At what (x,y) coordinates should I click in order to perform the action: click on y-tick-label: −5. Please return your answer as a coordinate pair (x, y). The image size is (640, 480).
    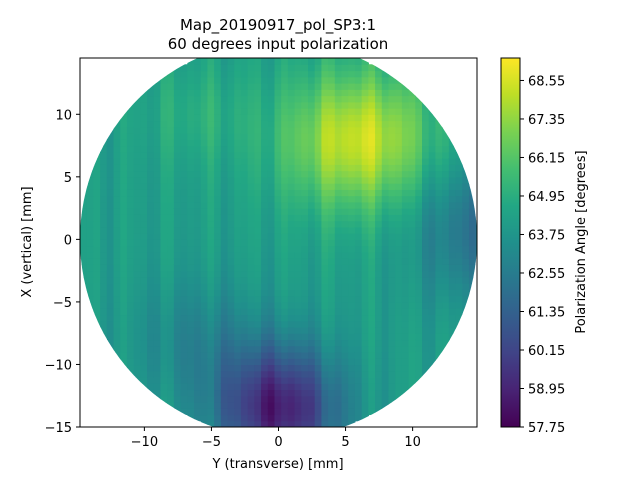
    Looking at the image, I should click on (62, 303).